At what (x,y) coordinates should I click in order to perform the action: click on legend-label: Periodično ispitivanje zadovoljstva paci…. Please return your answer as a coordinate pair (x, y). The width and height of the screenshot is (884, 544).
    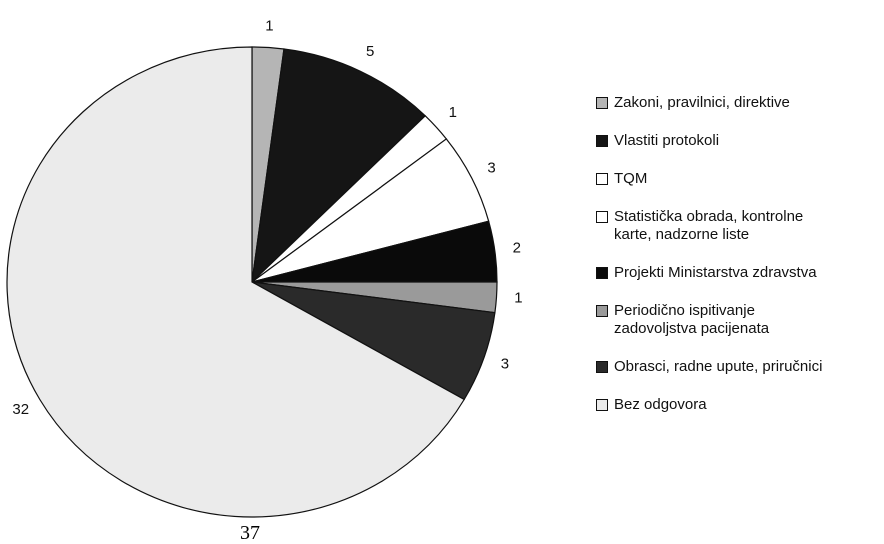
    Looking at the image, I should click on (692, 319).